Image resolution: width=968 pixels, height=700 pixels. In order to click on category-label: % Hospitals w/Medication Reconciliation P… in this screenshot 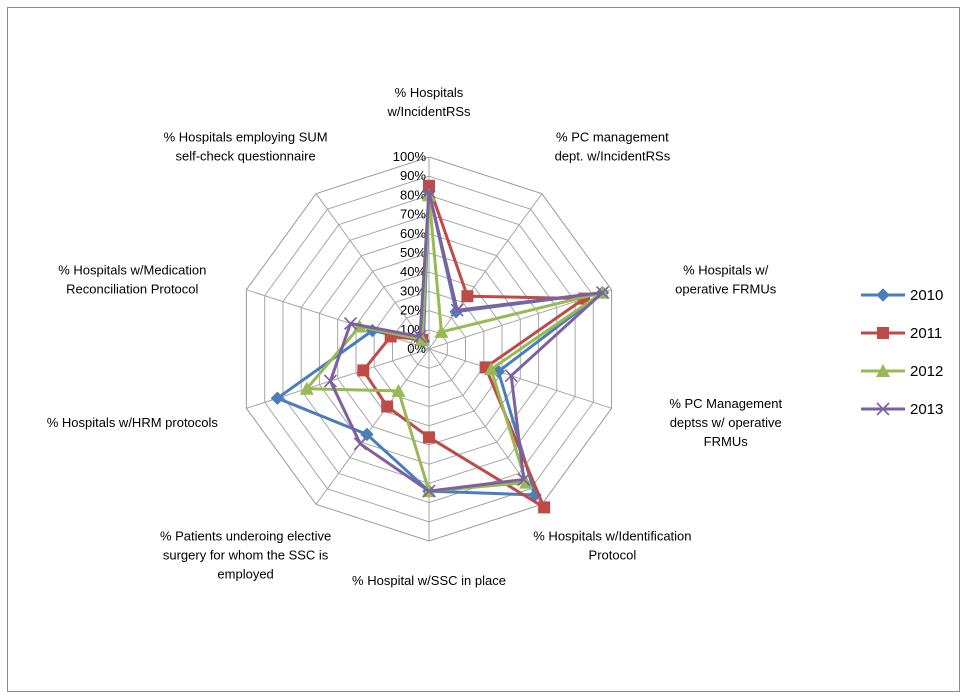, I will do `click(132, 279)`.